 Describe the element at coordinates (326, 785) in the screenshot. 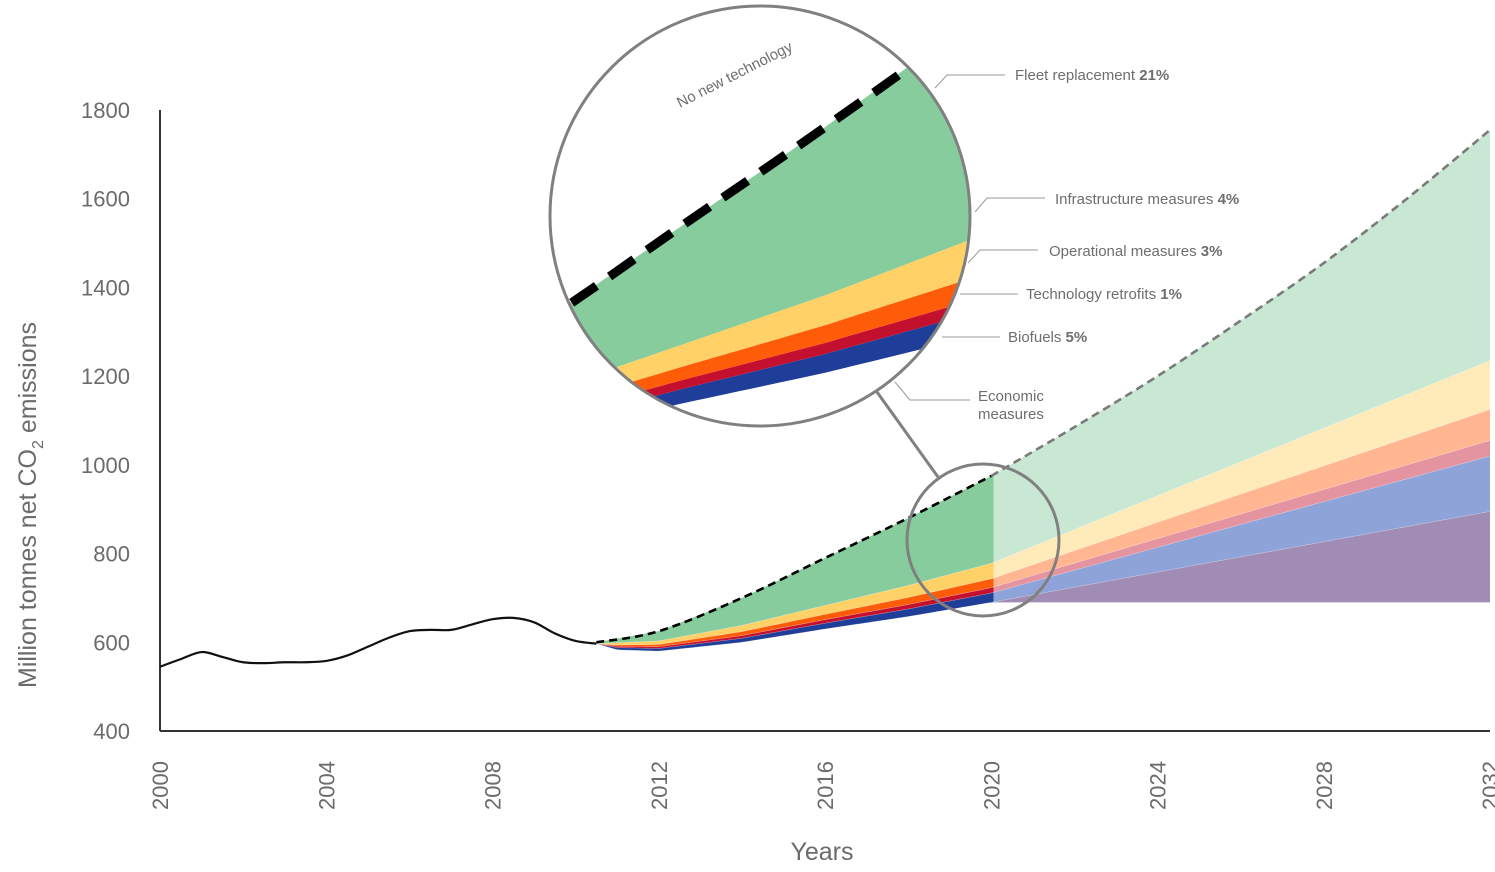

I see `x-tick-label: 2004` at that location.